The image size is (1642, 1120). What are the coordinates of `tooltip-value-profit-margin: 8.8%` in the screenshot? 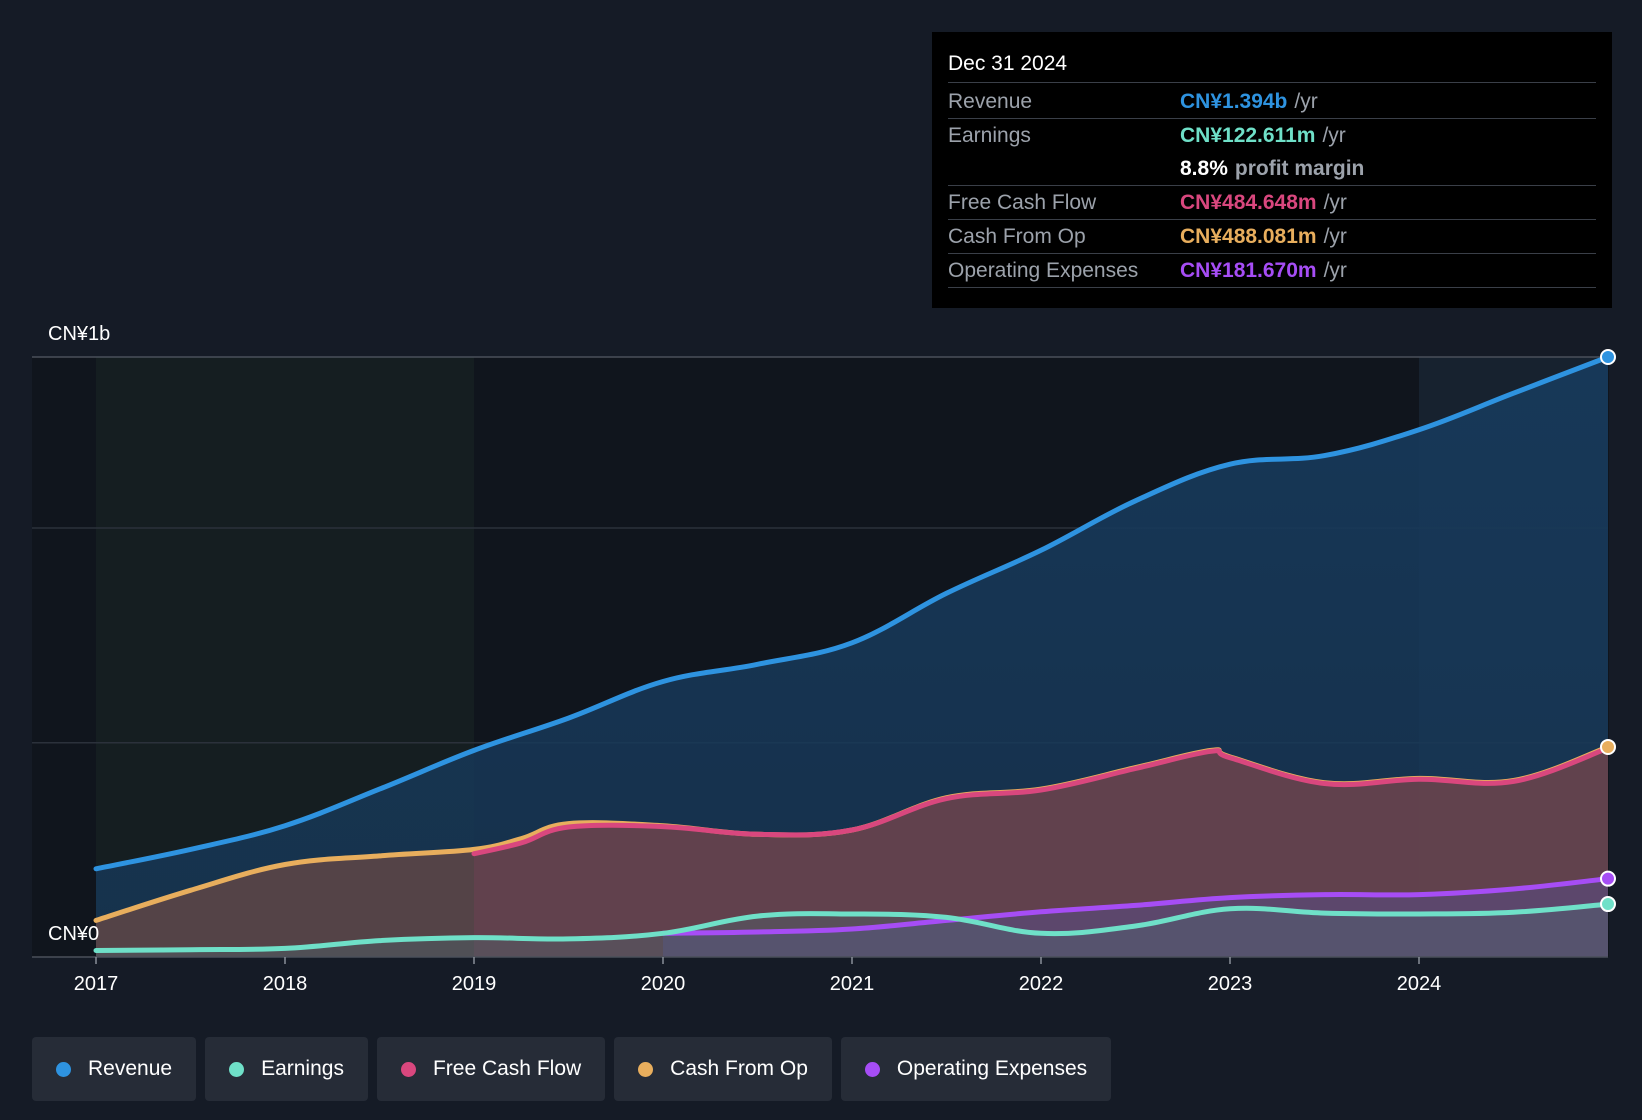 It's located at (1204, 168).